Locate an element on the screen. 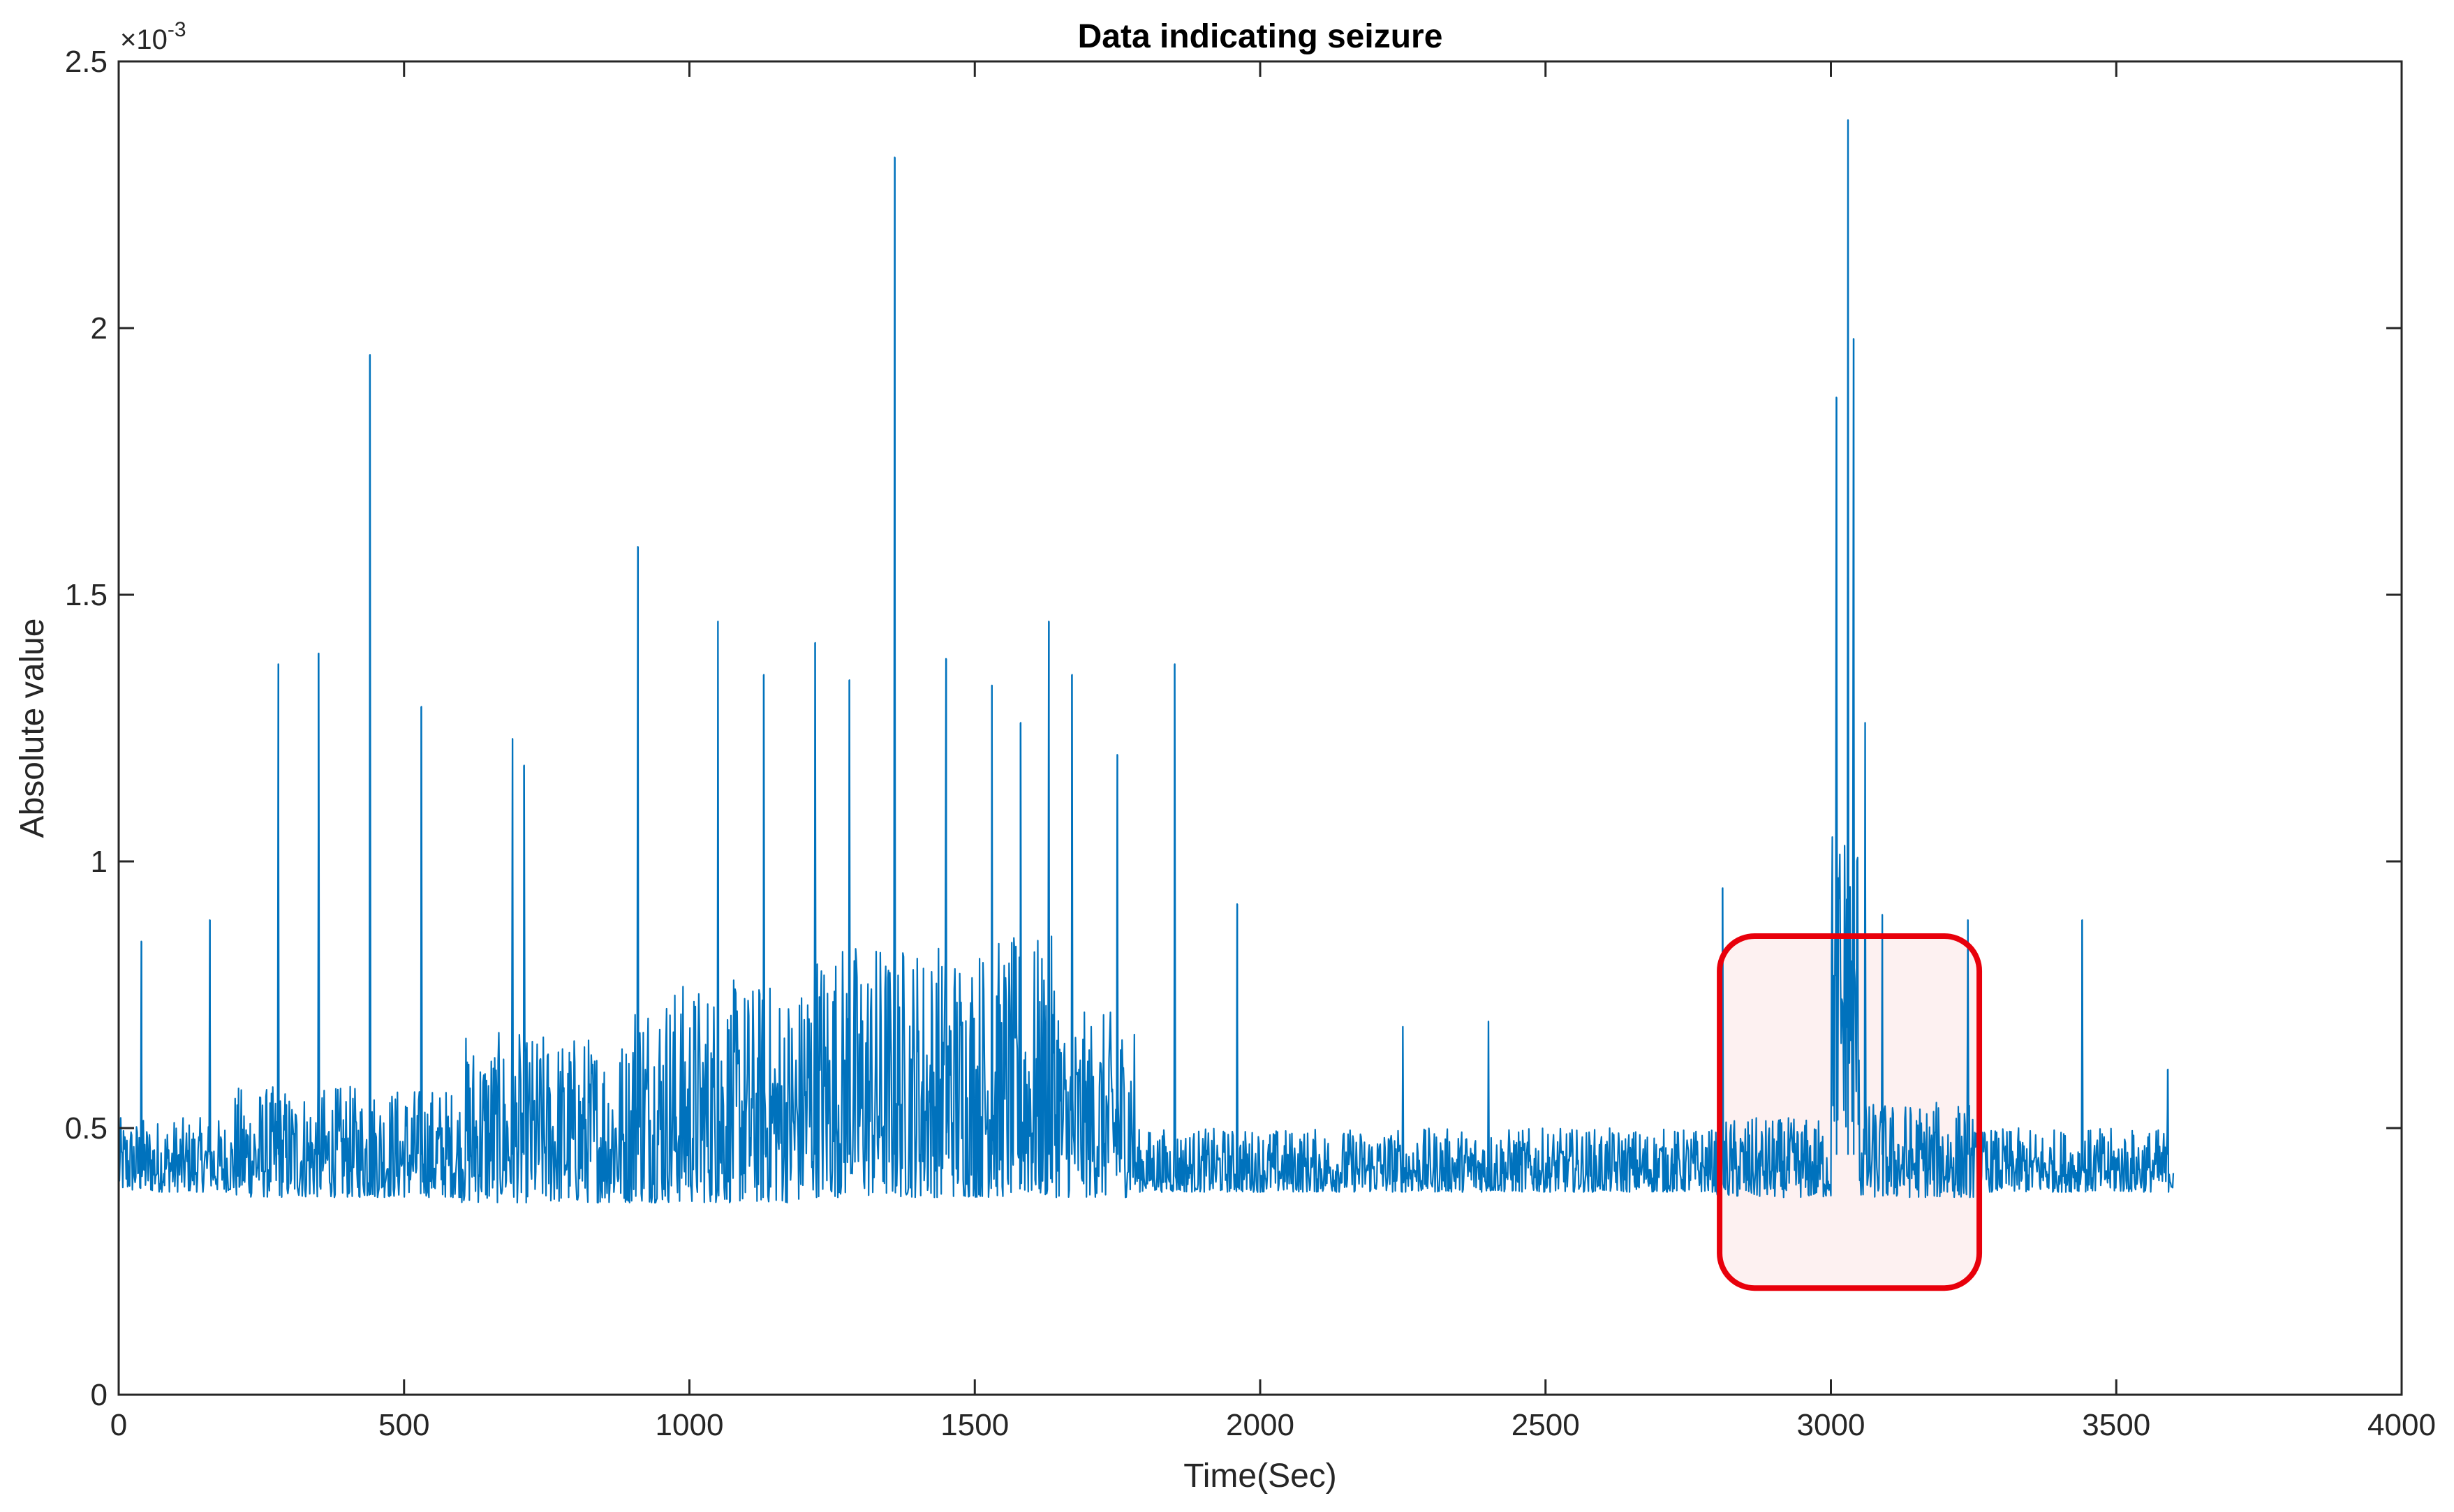  y-tick-label: 1 is located at coordinates (99, 862).